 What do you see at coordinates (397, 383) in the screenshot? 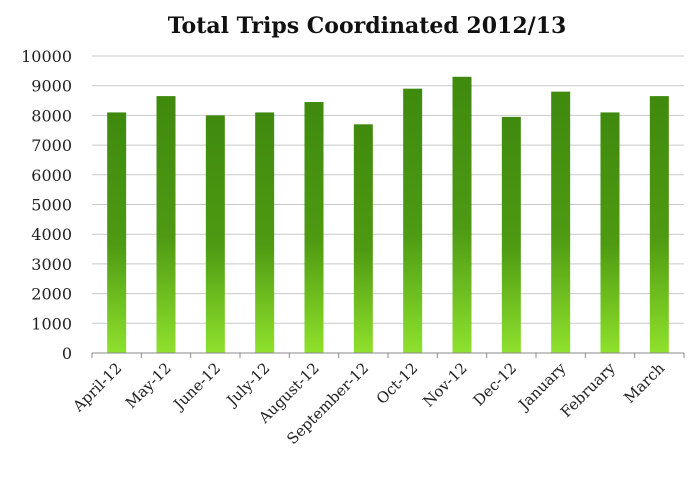
I see `x-tick-label: Oct-12` at bounding box center [397, 383].